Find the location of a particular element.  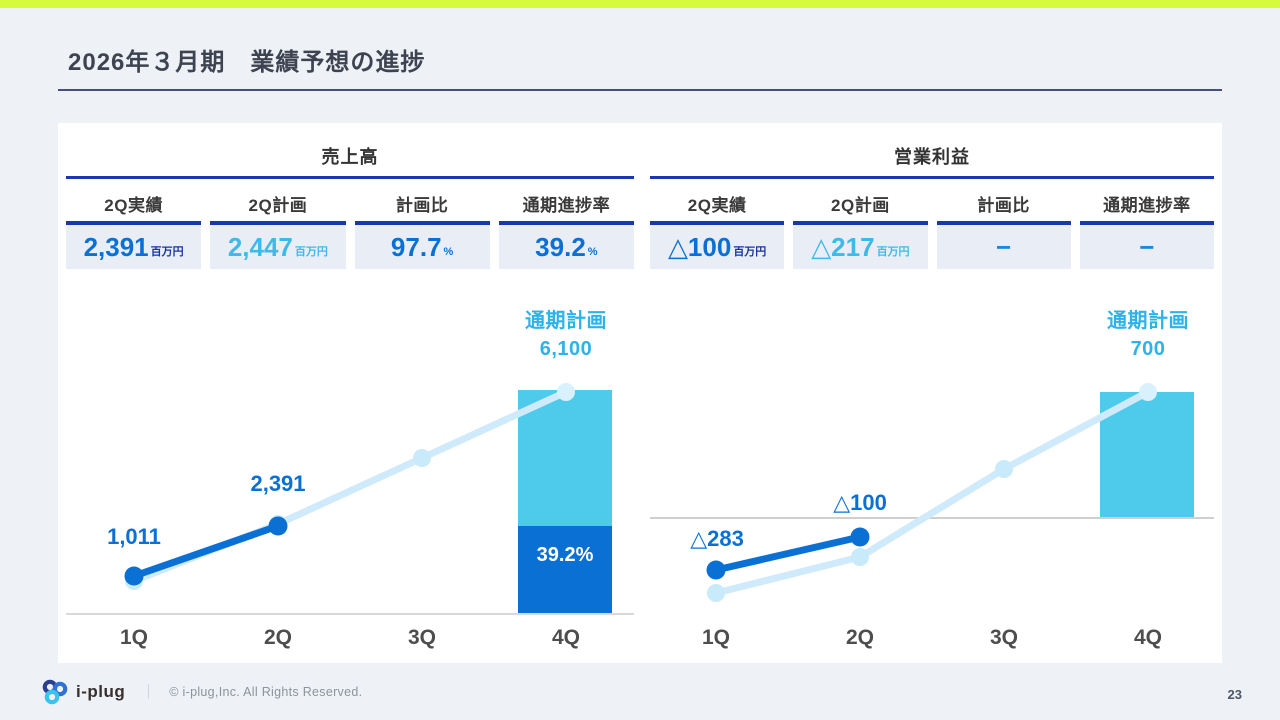

actual-label-1q: 1,011 is located at coordinates (134, 536).